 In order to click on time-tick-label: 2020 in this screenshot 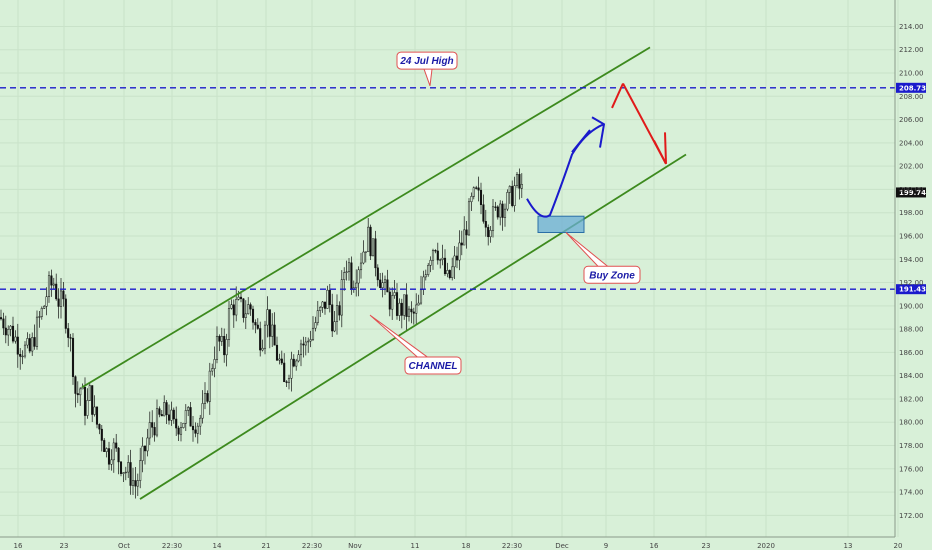, I will do `click(766, 546)`.